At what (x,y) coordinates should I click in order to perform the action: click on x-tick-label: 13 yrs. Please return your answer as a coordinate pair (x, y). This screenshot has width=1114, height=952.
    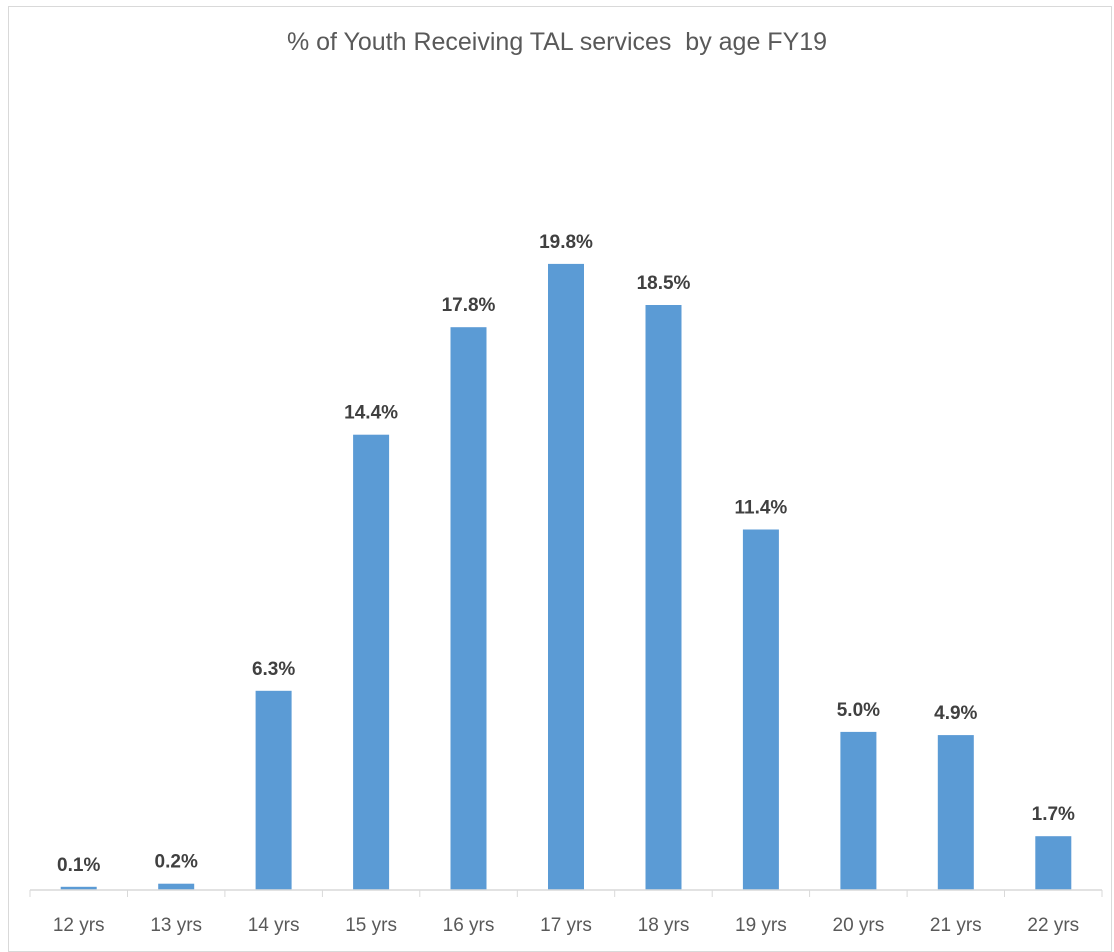
    Looking at the image, I should click on (176, 925).